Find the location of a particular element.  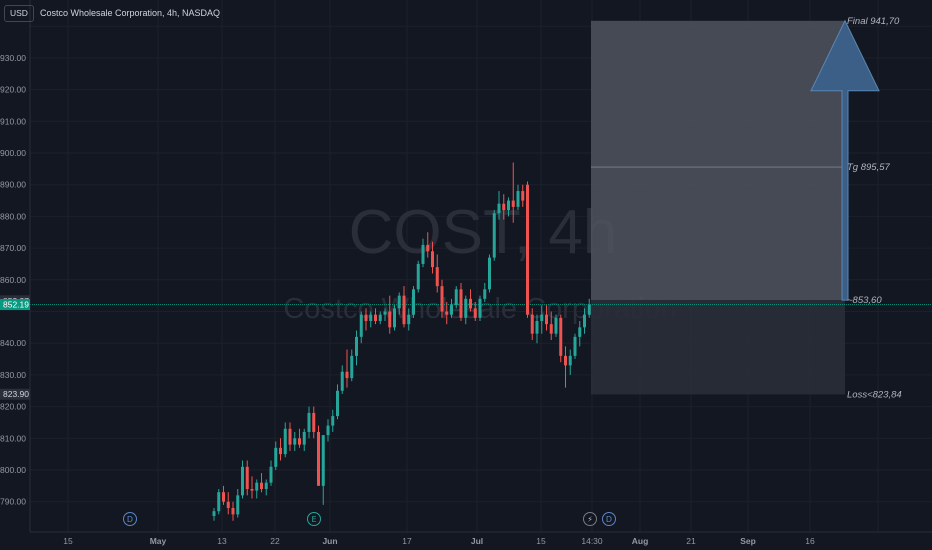

price-tick: 840.00 is located at coordinates (13, 343).